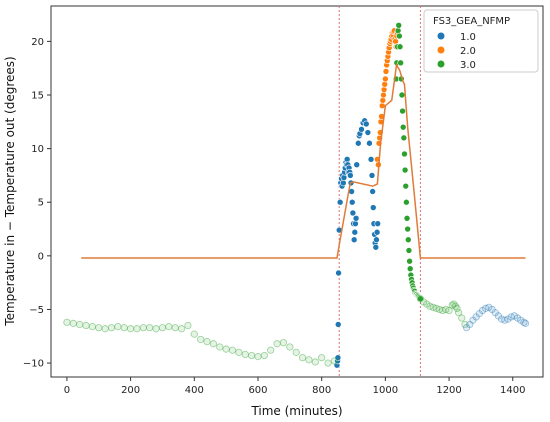 This screenshot has width=550, height=422. Describe the element at coordinates (385, 390) in the screenshot. I see `x-tick-label: 1000` at that location.